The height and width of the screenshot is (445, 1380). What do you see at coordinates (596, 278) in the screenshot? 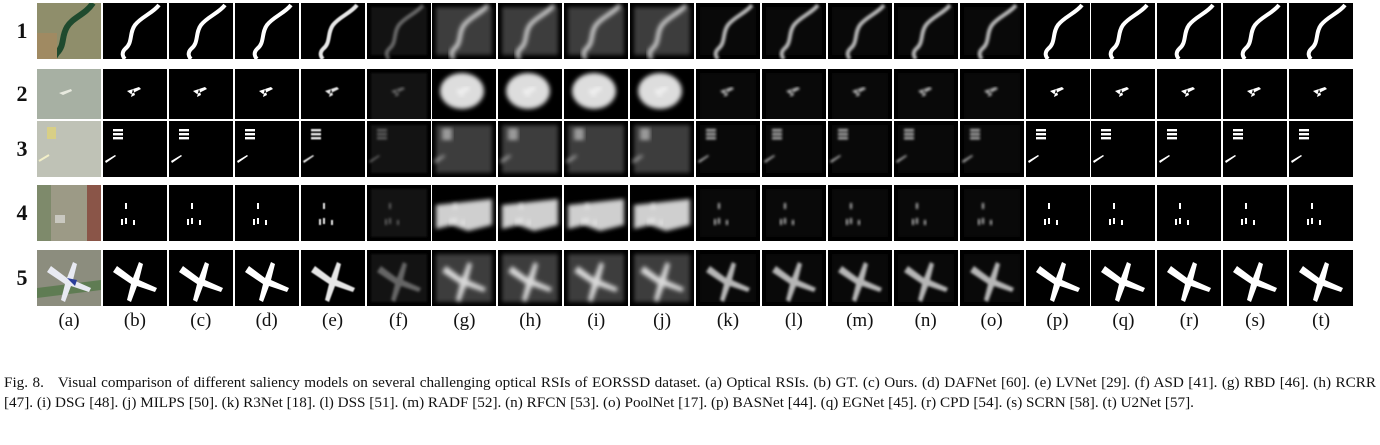
I see `saliency-map-r5-i` at bounding box center [596, 278].